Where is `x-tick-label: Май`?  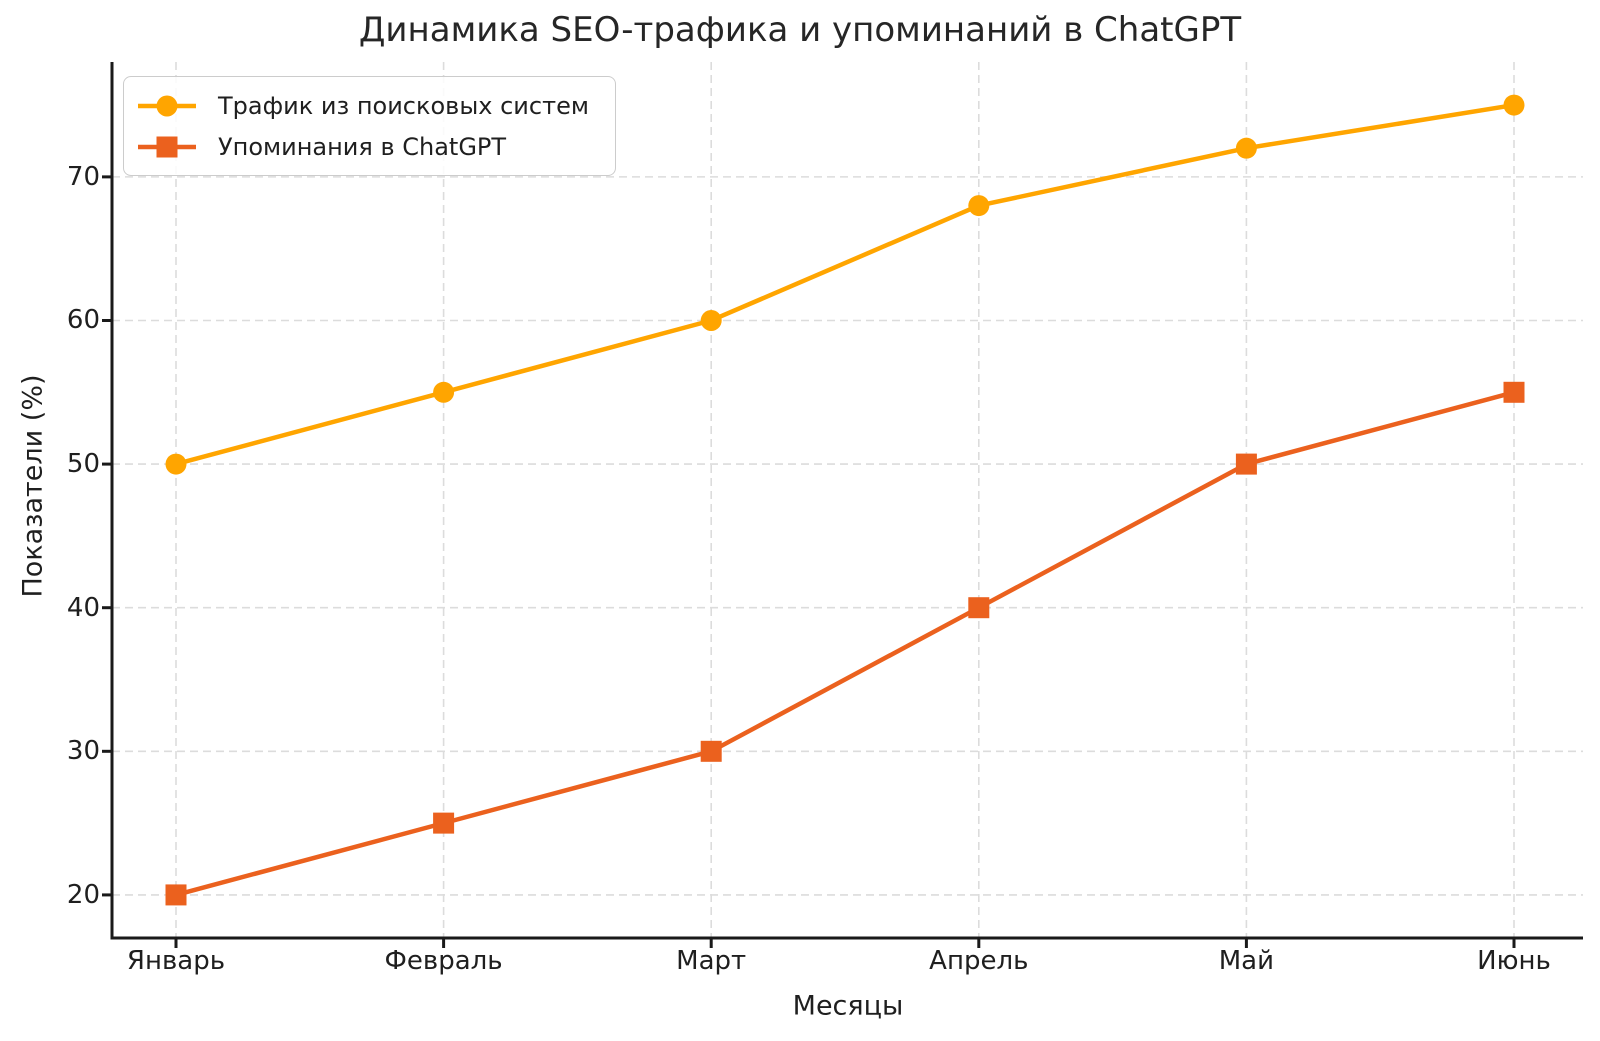
x-tick-label: Май is located at coordinates (1246, 961).